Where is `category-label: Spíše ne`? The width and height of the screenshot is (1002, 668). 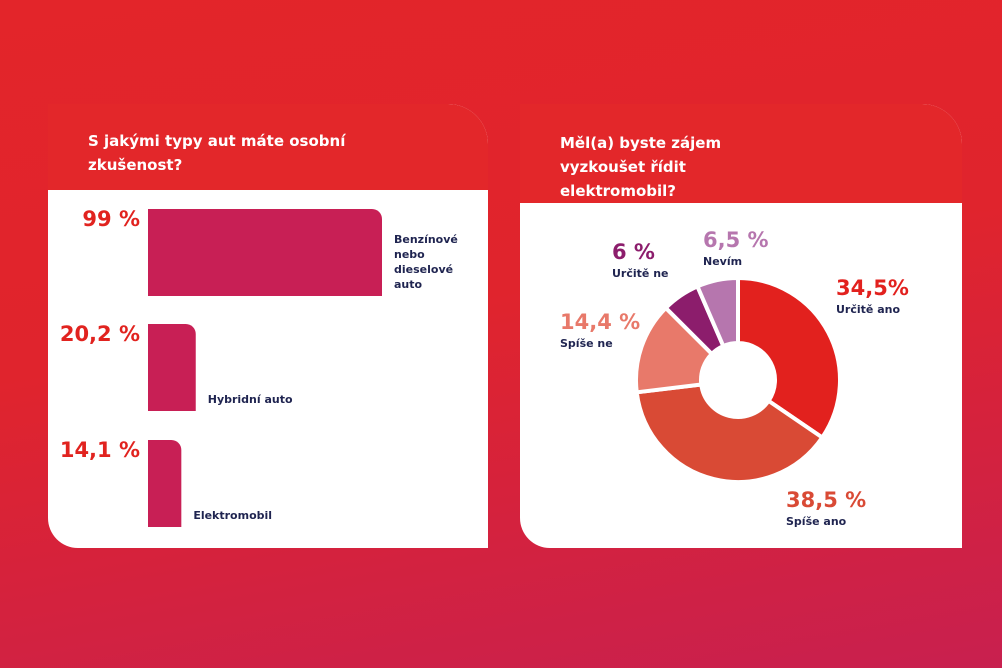
category-label: Spíše ne is located at coordinates (586, 343).